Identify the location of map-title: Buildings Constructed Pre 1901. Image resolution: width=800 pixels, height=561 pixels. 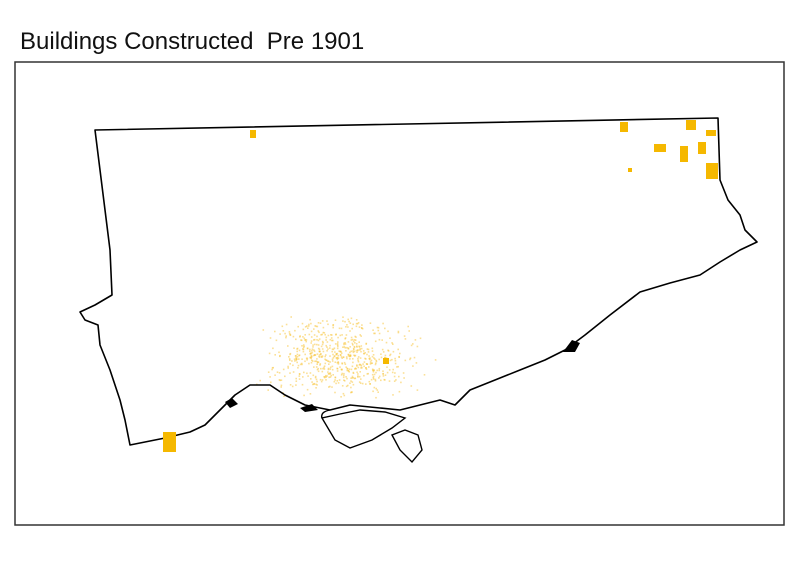
(192, 41).